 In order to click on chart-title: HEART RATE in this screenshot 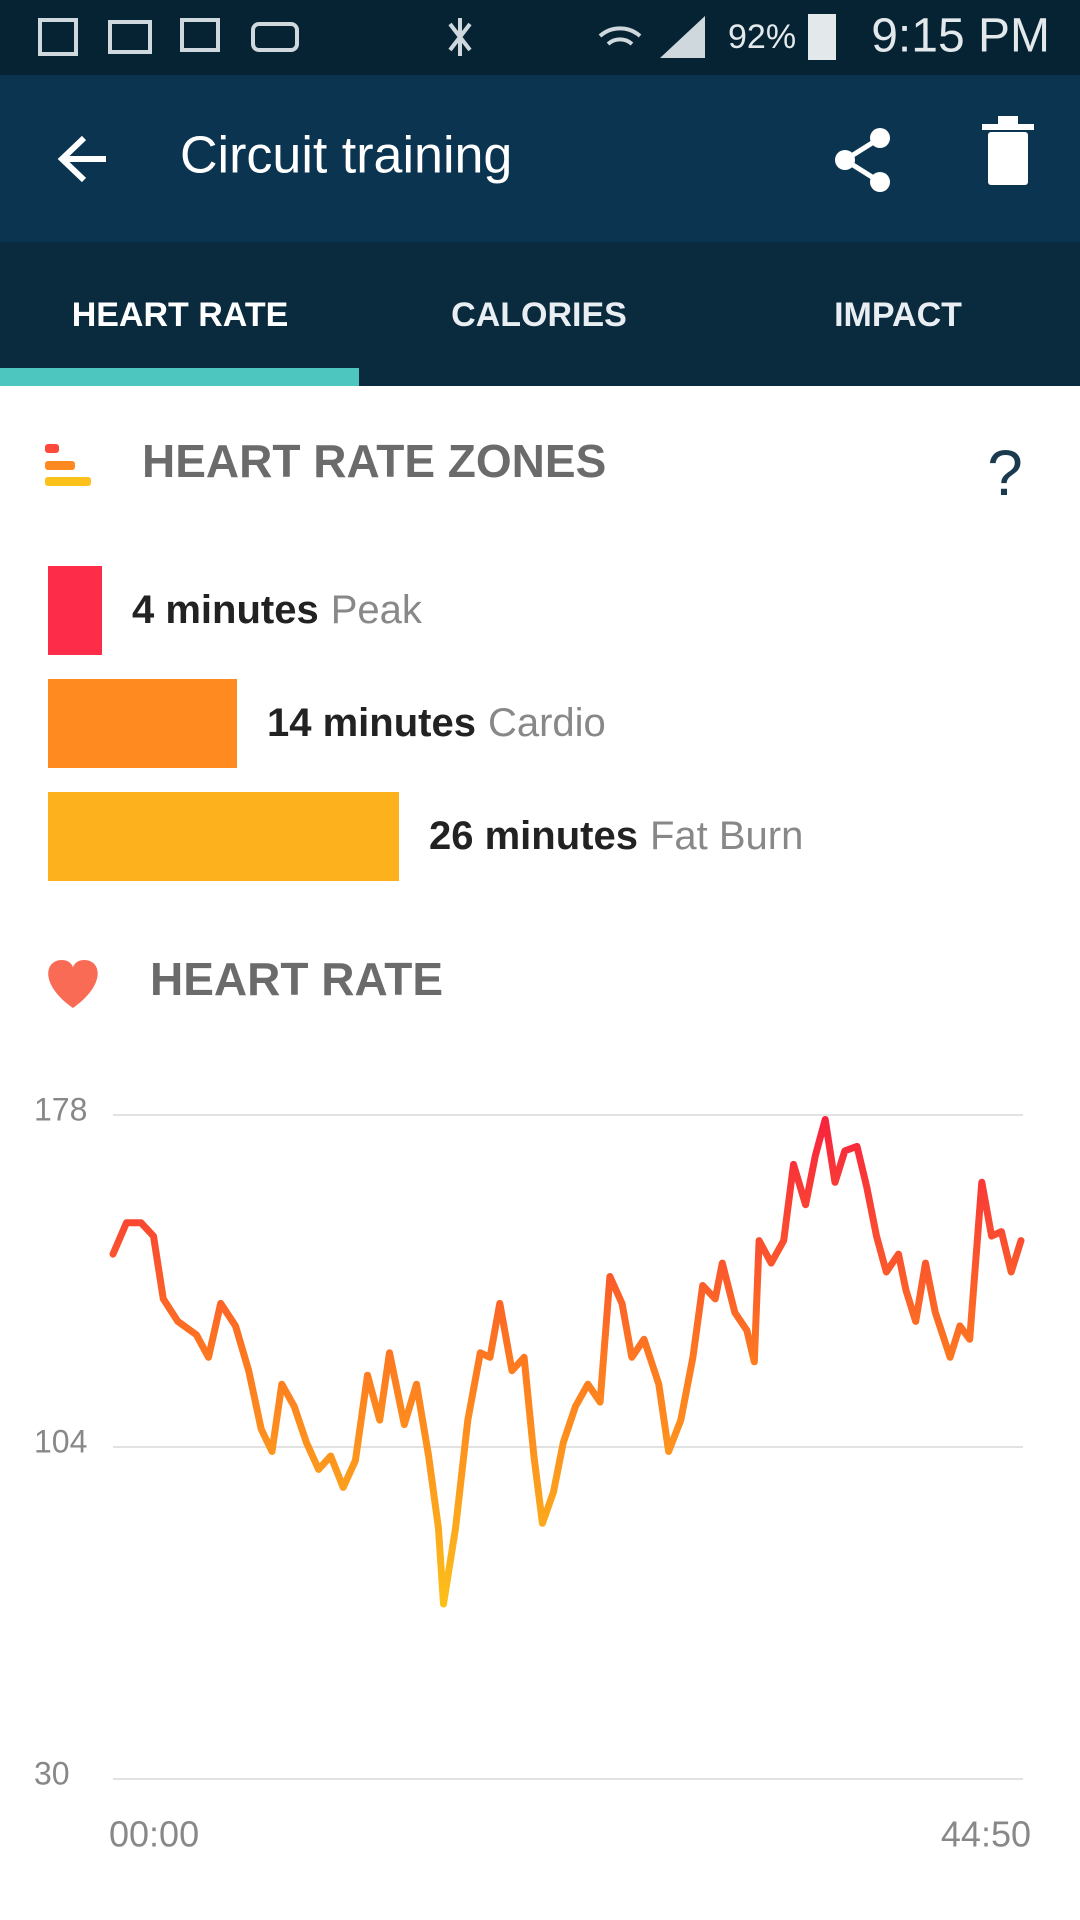, I will do `click(296, 979)`.